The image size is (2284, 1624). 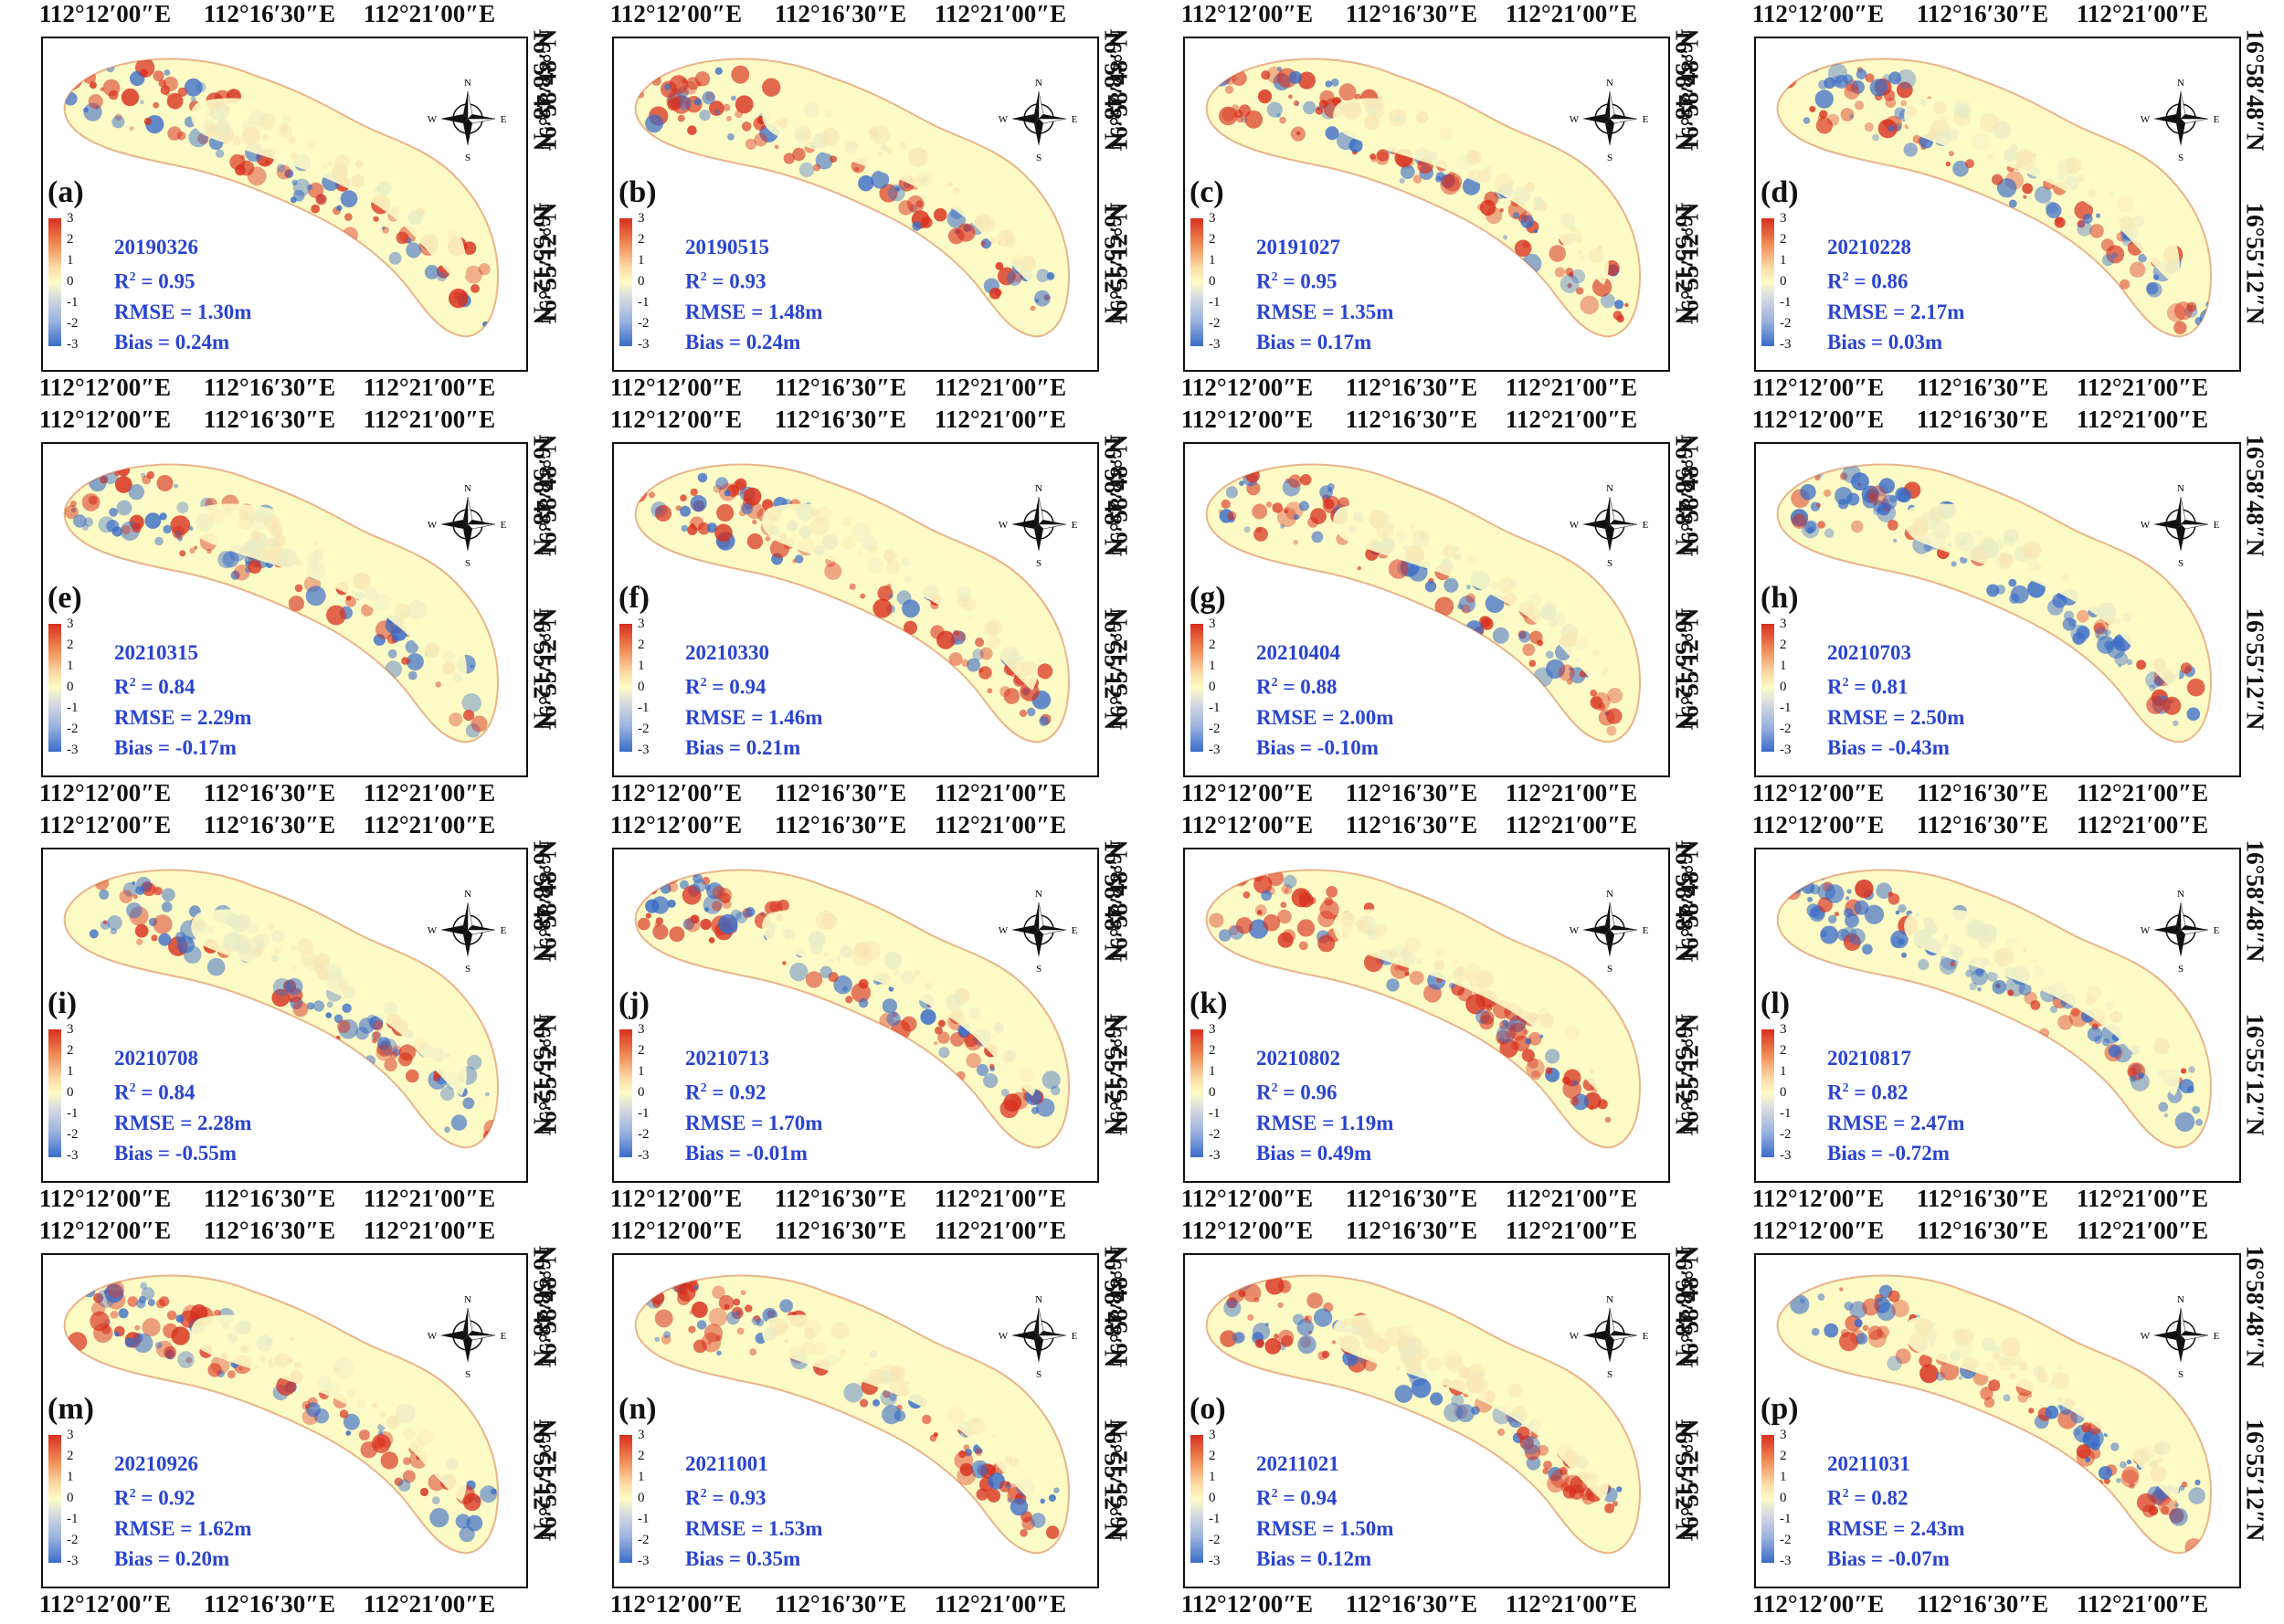 I want to click on lat-tick-left: 16°58′48″N, so click(x=548, y=495).